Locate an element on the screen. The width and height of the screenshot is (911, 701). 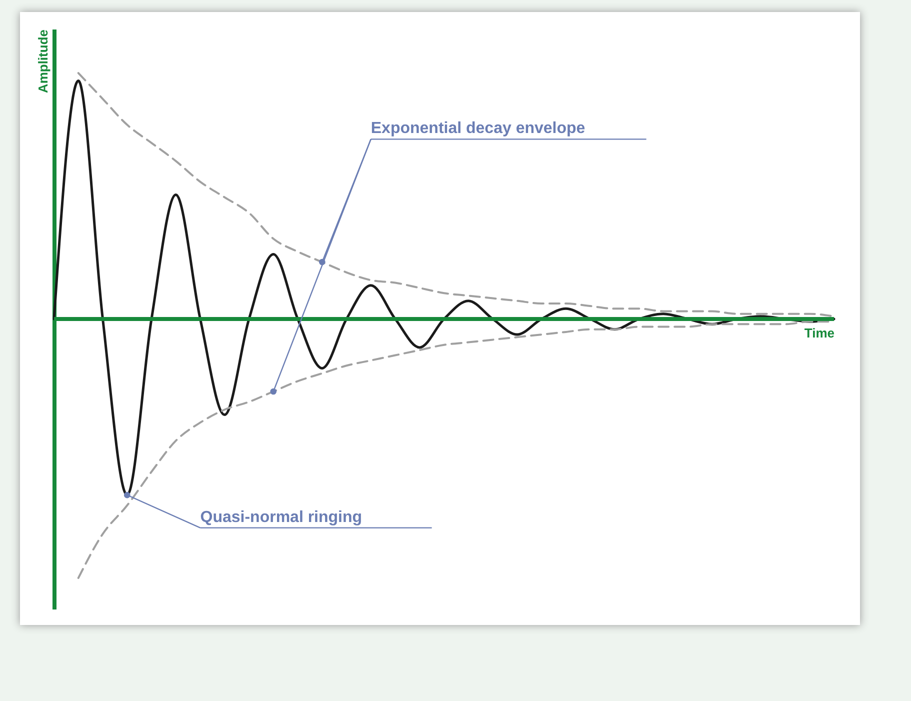
y-axis-title: Amplitude is located at coordinates (43, 62).